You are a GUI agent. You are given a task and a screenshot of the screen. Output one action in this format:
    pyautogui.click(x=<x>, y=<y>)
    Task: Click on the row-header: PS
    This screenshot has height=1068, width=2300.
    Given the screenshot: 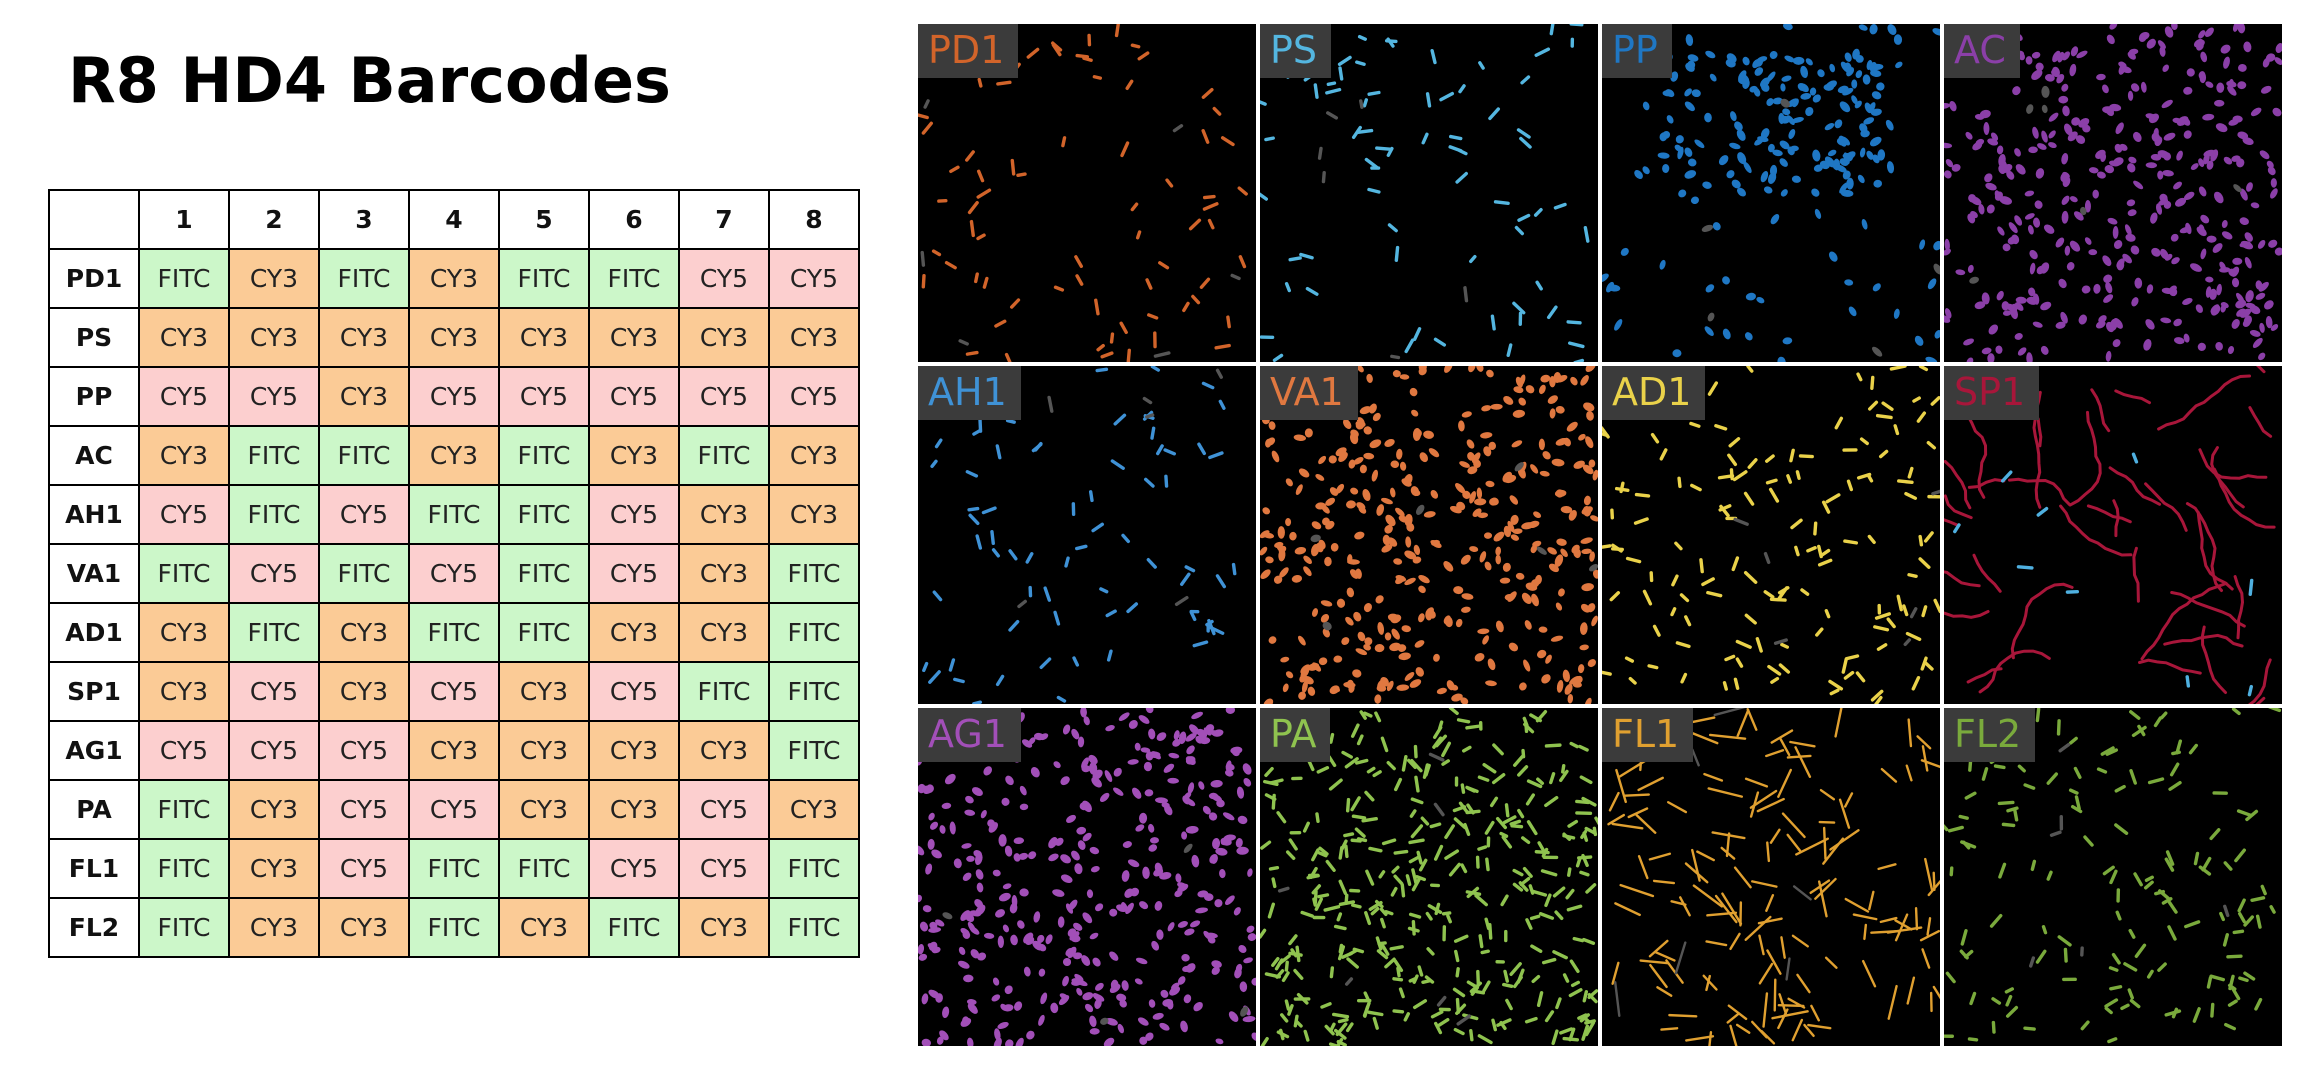 What is the action you would take?
    pyautogui.click(x=94, y=337)
    